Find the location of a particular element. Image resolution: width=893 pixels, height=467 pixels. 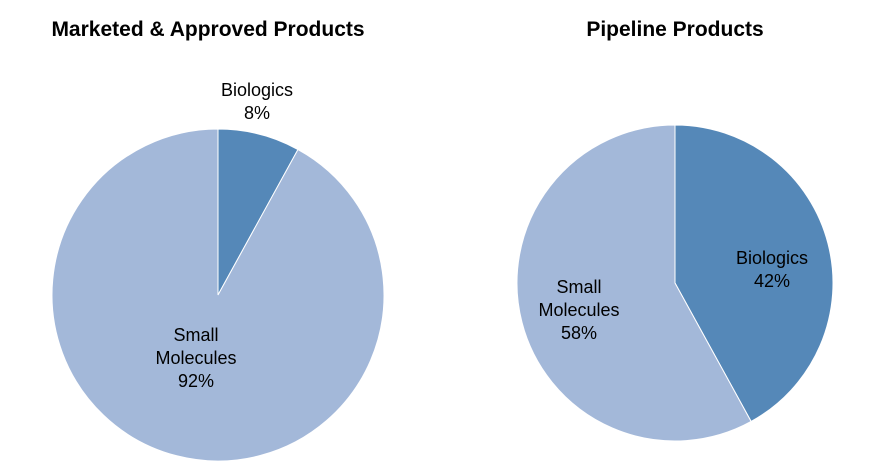

pie-slice-biologics is located at coordinates (754, 273).